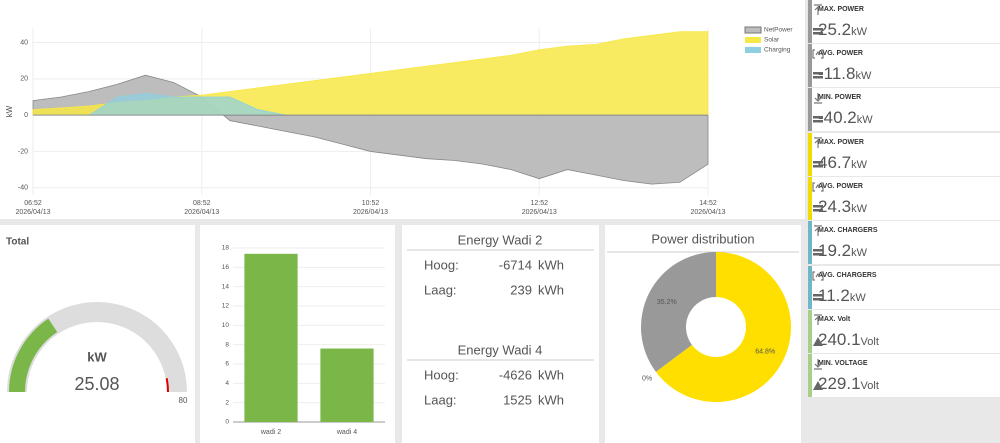  I want to click on stat-panel: MIN. VOLTAGE 229.1Volt, so click(904, 375).